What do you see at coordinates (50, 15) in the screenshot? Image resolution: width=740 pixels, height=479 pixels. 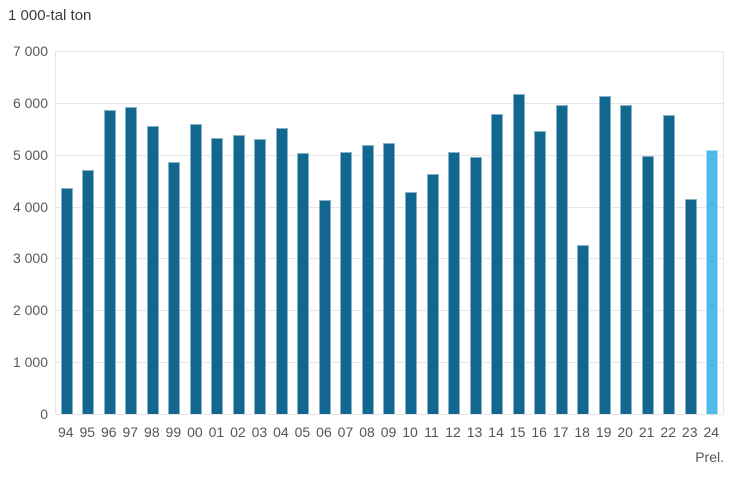 I see `chart-title: 1 000-tal ton` at bounding box center [50, 15].